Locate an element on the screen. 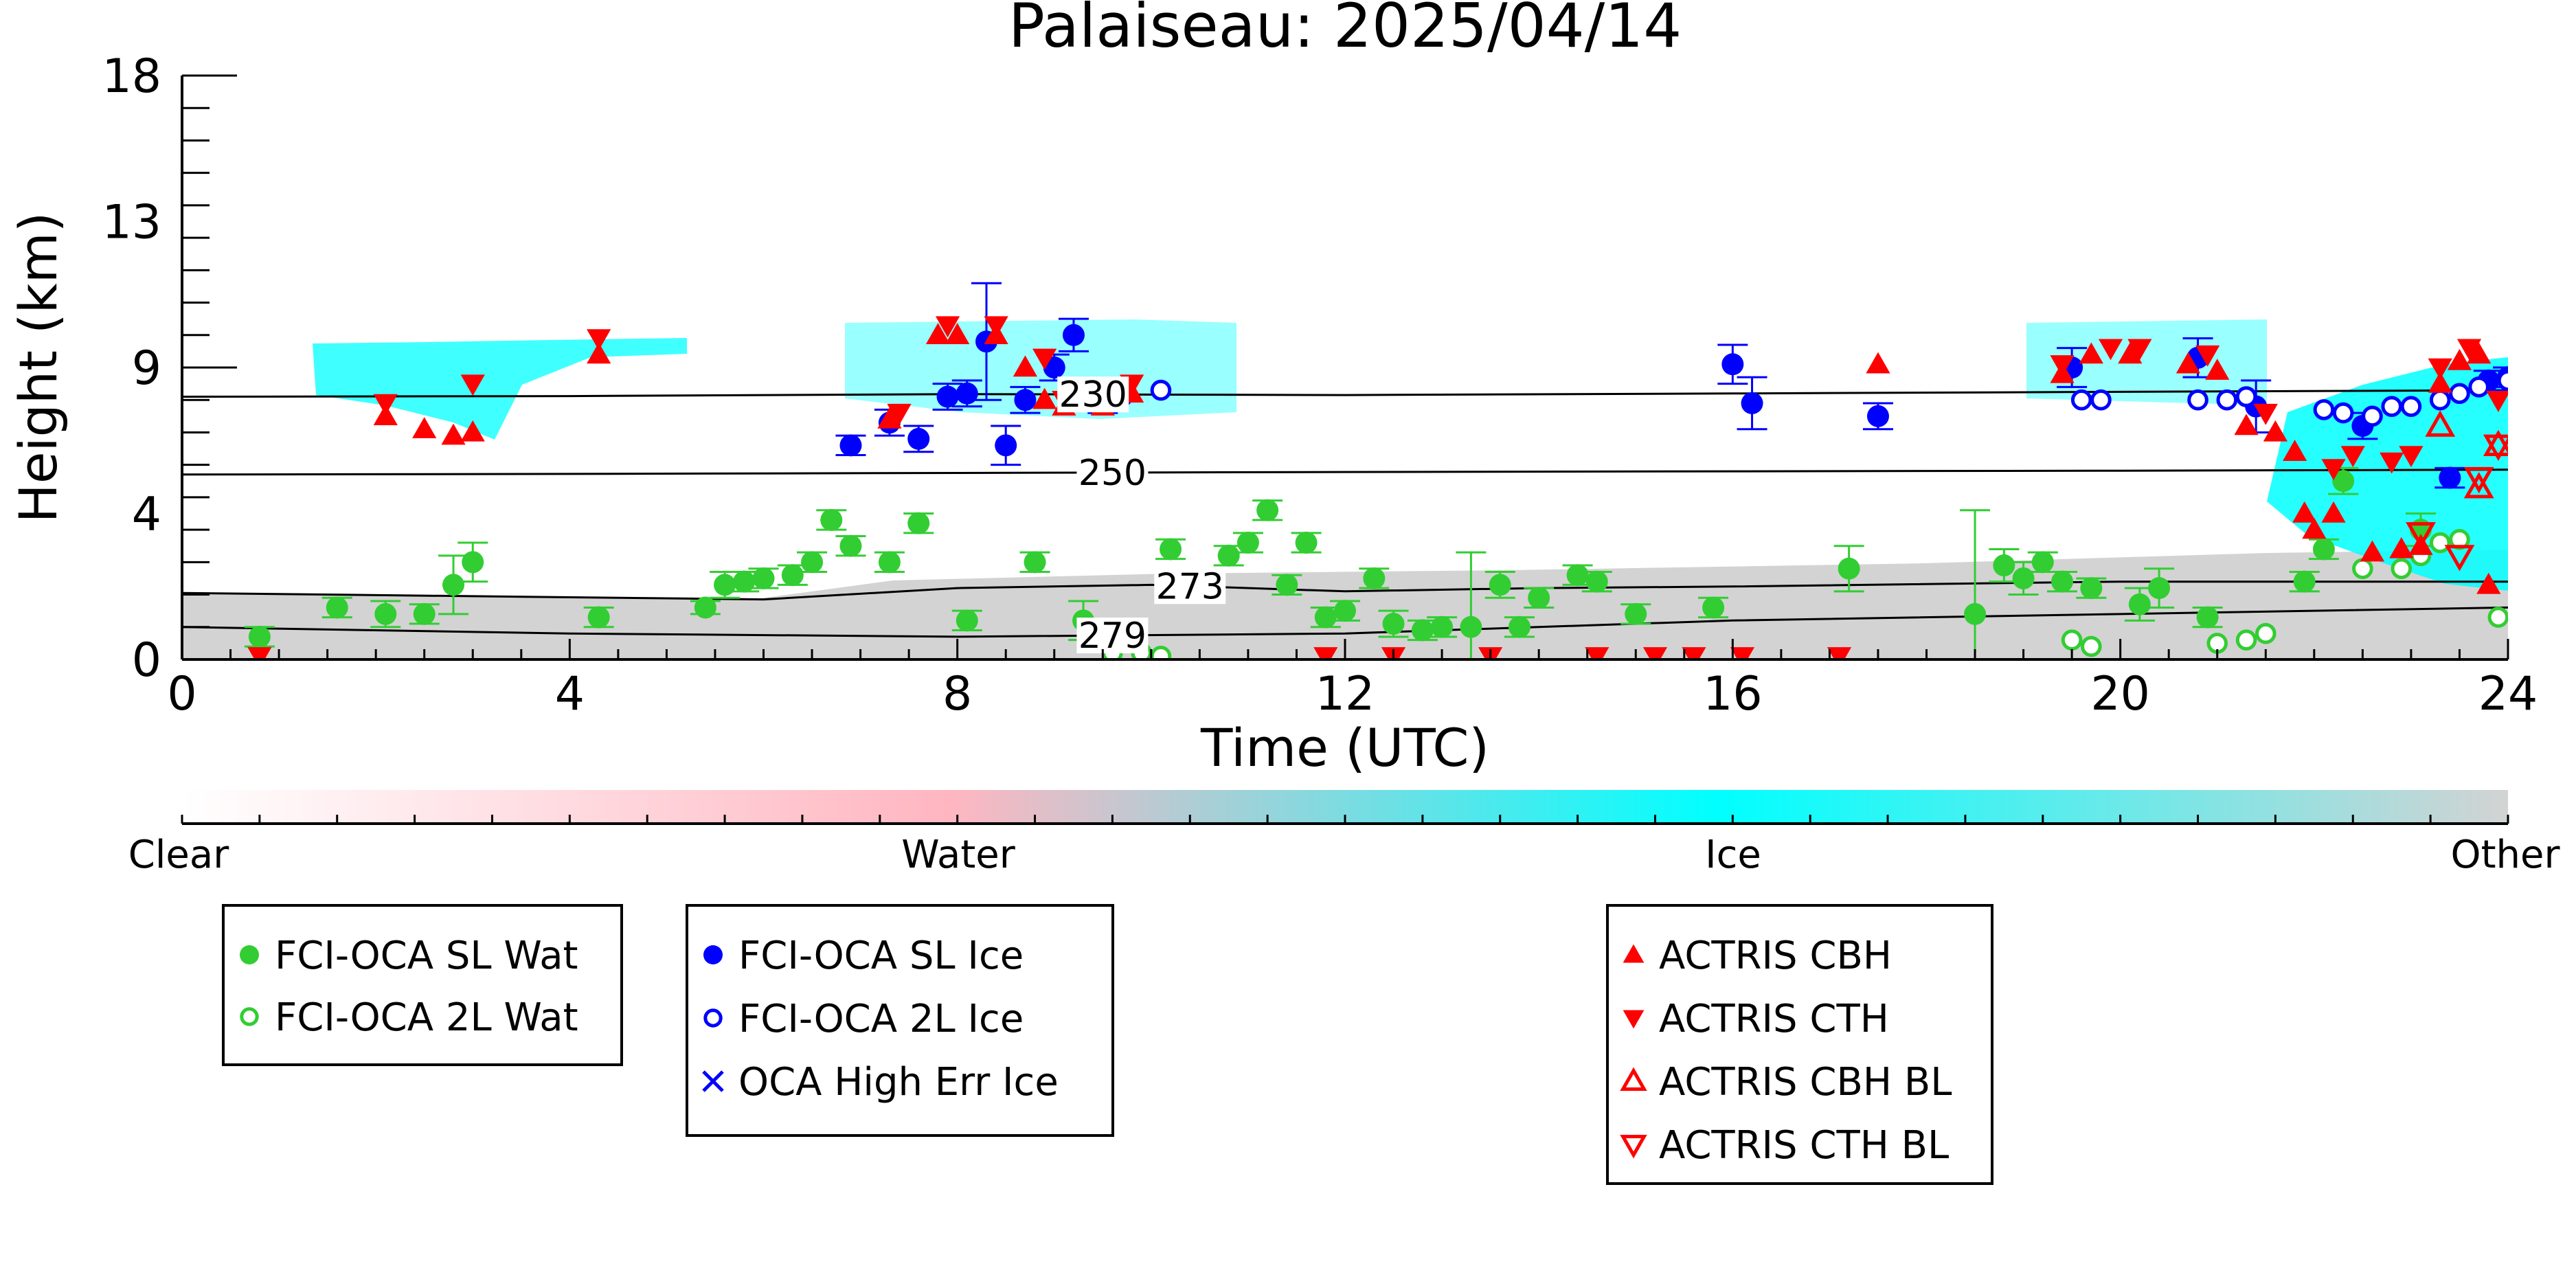 The image size is (2576, 1288). colorbar-label-clear: Clear is located at coordinates (178, 855).